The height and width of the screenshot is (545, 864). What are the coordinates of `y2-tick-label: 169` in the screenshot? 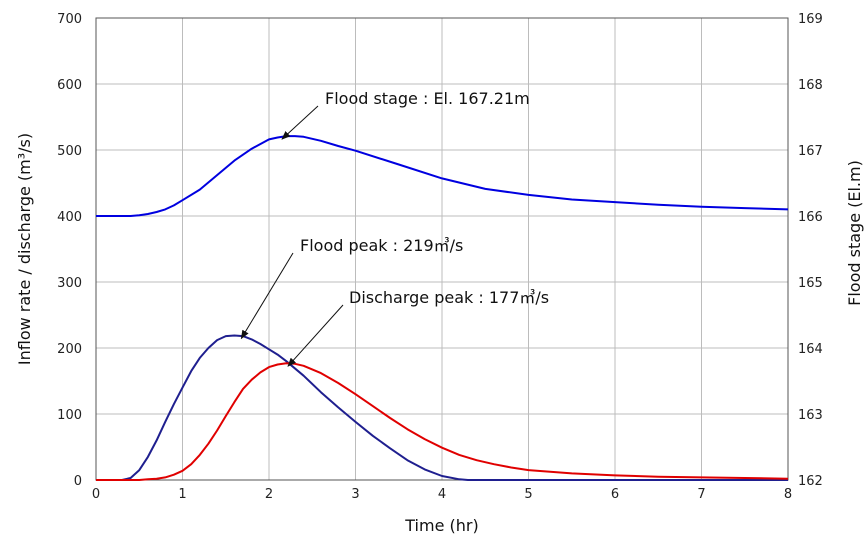 It's located at (810, 19).